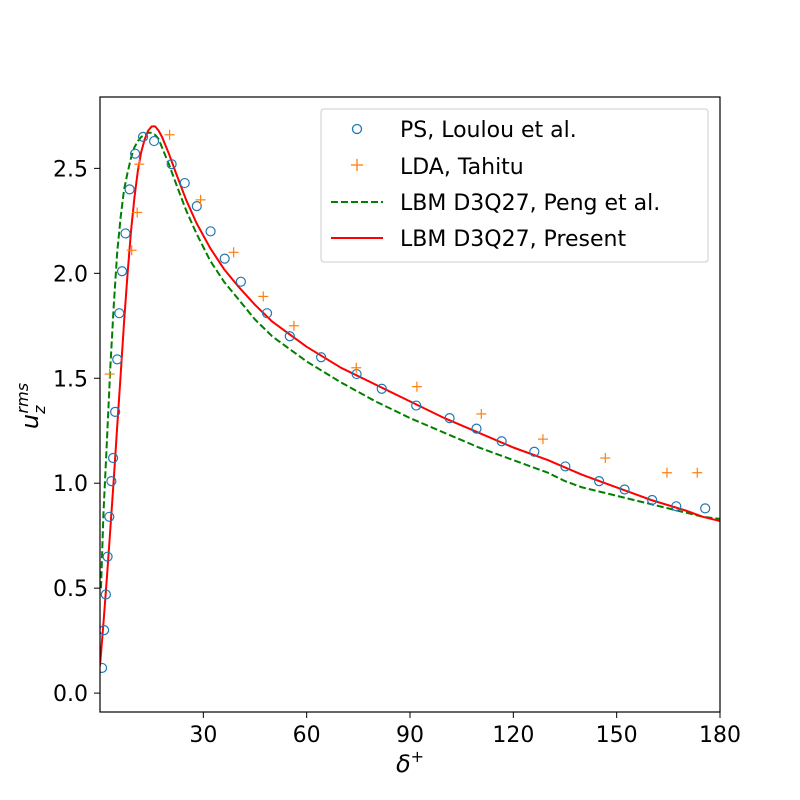 The image size is (800, 800). I want to click on x-tick-label: 60, so click(307, 735).